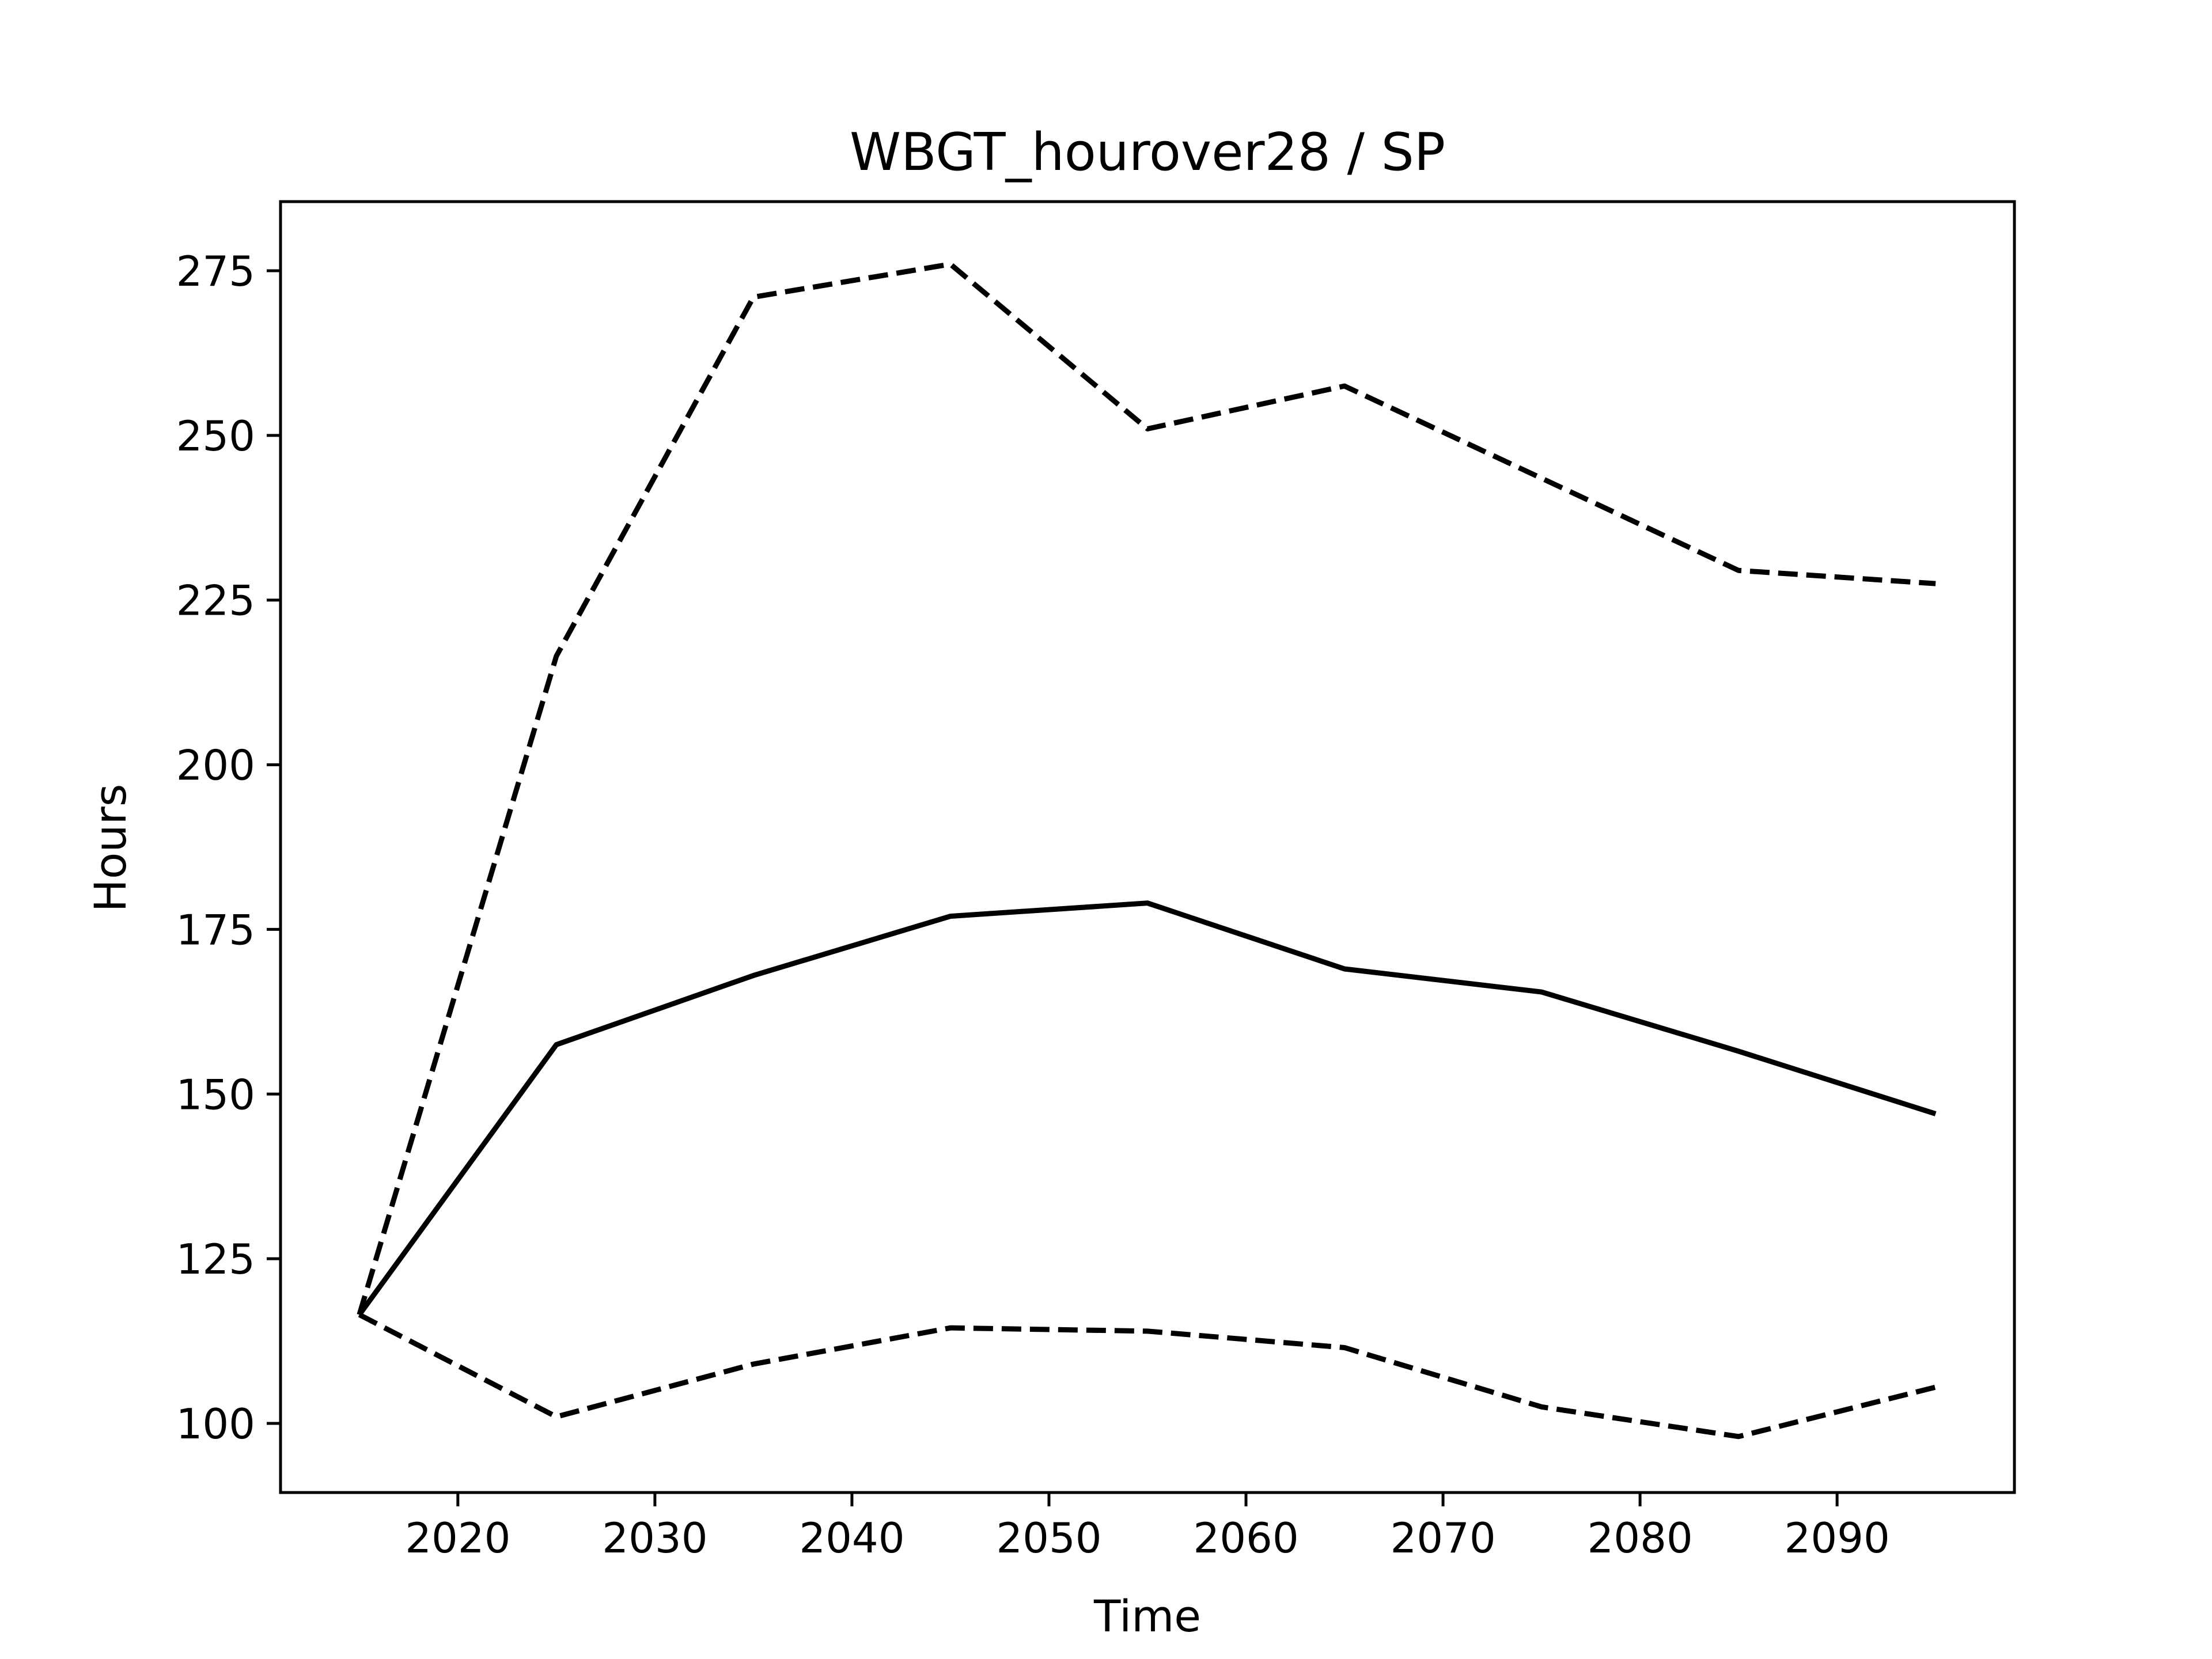 This screenshot has width=2212, height=1659. Describe the element at coordinates (1147, 1527) in the screenshot. I see `x-axis: 2020 2030 2040 2050 2060 2070 2080 2090` at that location.